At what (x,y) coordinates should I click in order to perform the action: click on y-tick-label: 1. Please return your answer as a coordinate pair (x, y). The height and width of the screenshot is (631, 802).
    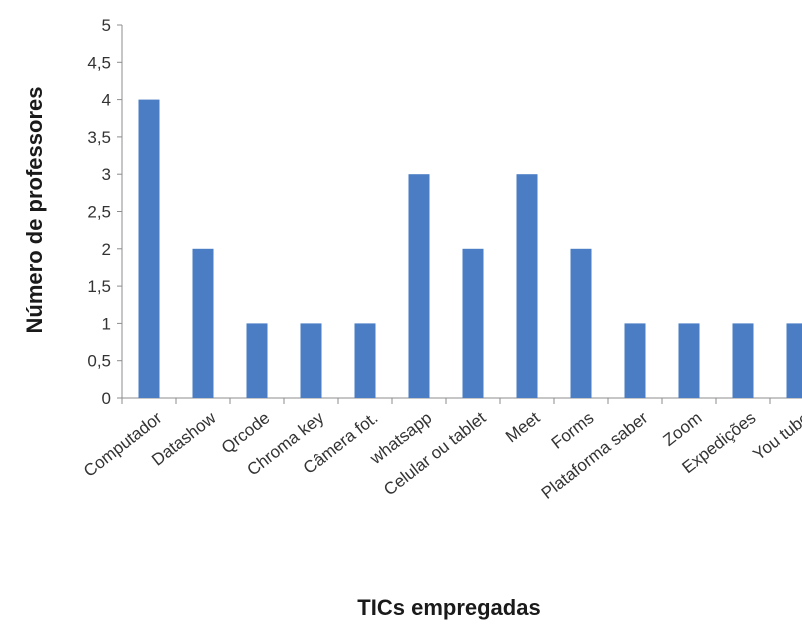
    Looking at the image, I should click on (106, 323).